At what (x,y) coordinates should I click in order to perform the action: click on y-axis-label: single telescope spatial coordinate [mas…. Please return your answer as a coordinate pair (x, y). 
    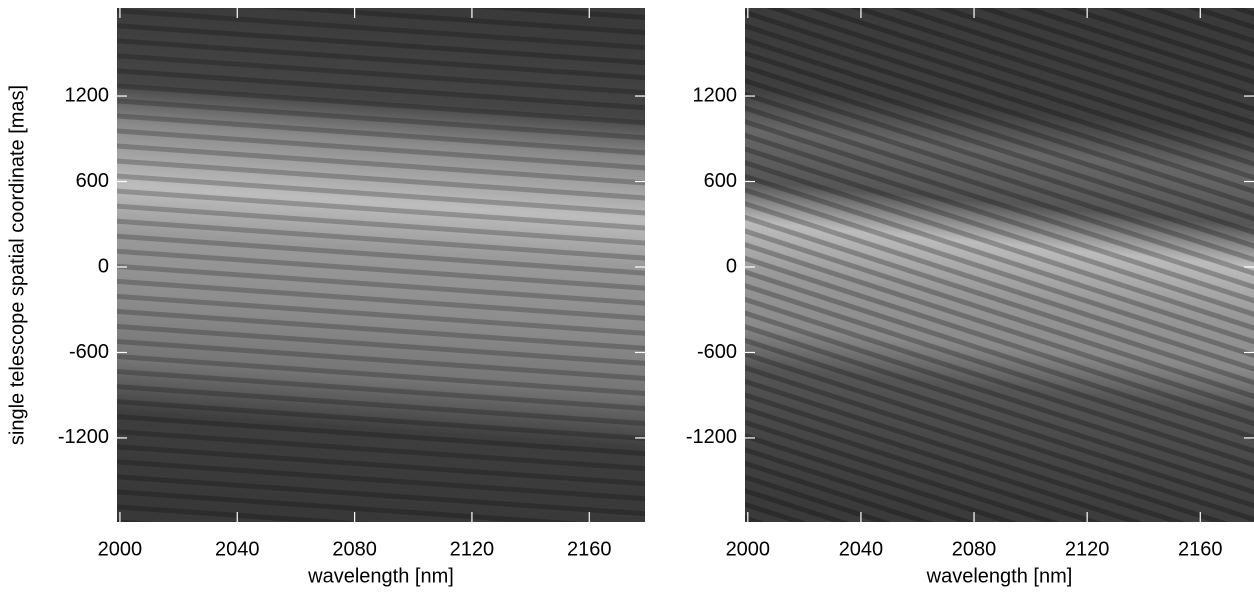
    Looking at the image, I should click on (17, 265).